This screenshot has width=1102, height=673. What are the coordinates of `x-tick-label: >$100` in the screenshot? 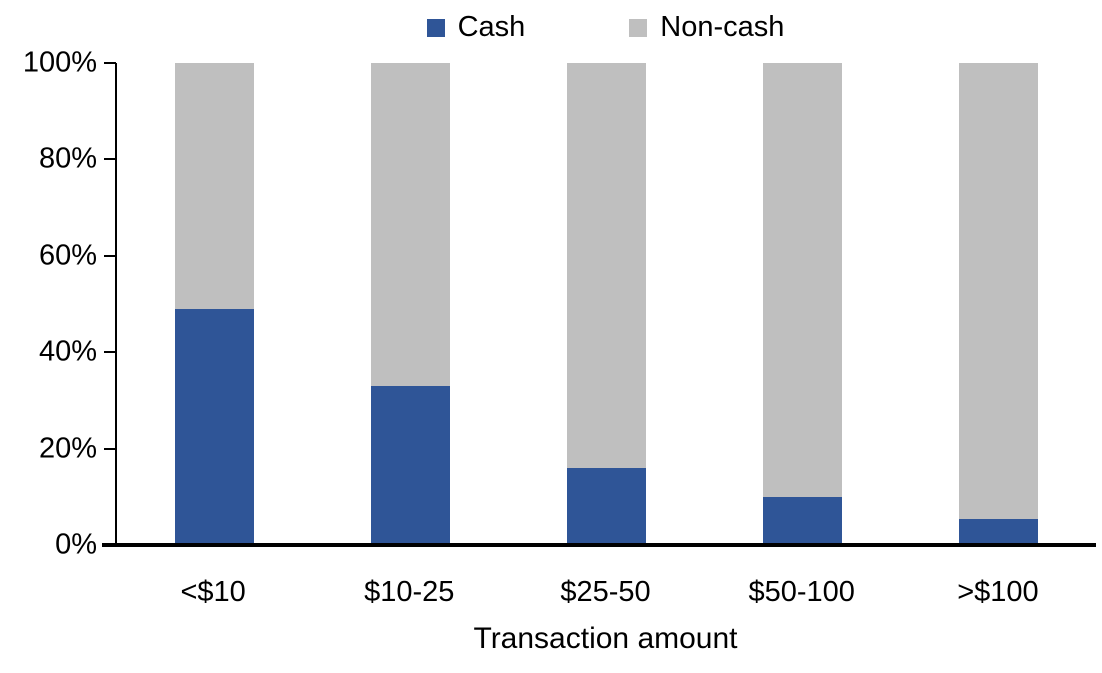 It's located at (998, 592).